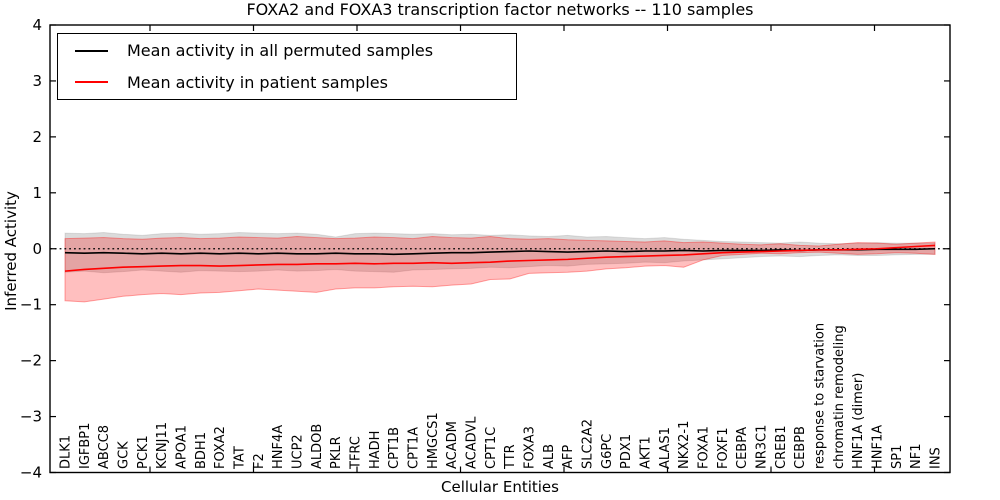 The width and height of the screenshot is (1000, 500). What do you see at coordinates (500, 258) in the screenshot?
I see `mean-line` at bounding box center [500, 258].